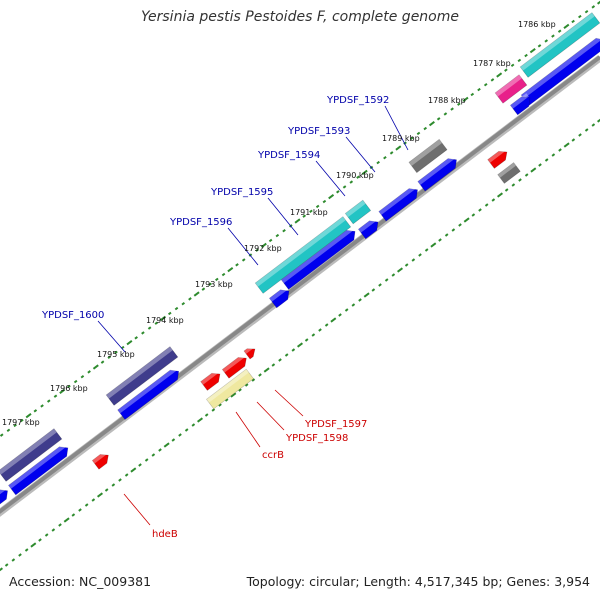 The height and width of the screenshot is (600, 600). What do you see at coordinates (428, 156) in the screenshot?
I see `cds-block-gray` at bounding box center [428, 156].